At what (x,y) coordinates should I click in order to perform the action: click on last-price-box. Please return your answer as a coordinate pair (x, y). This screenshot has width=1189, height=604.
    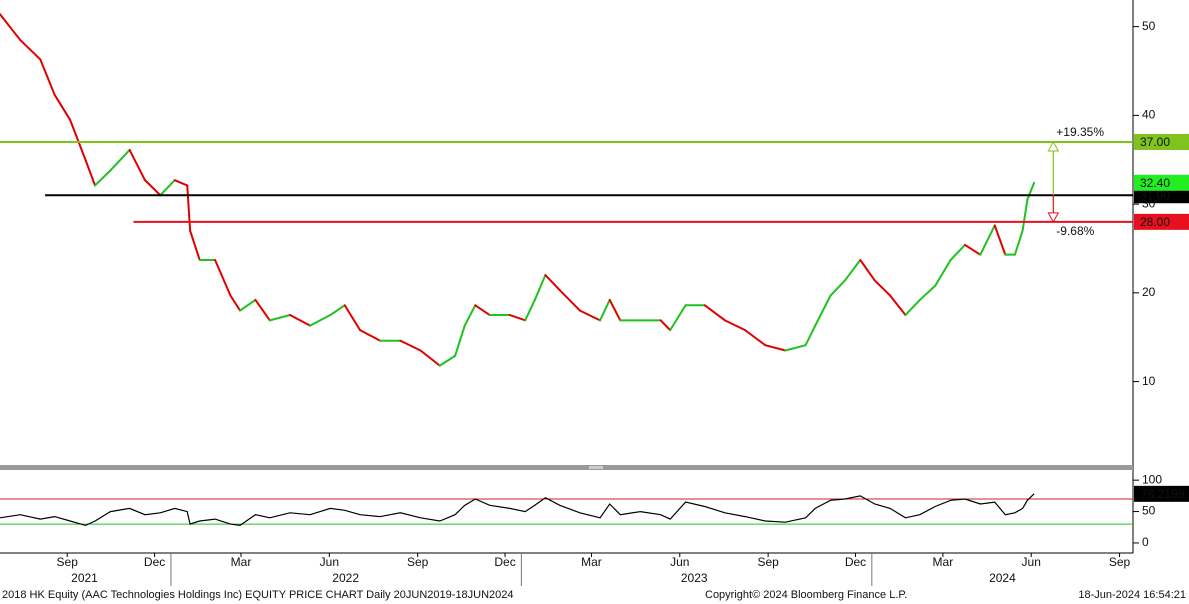
    Looking at the image, I should click on (1161, 182).